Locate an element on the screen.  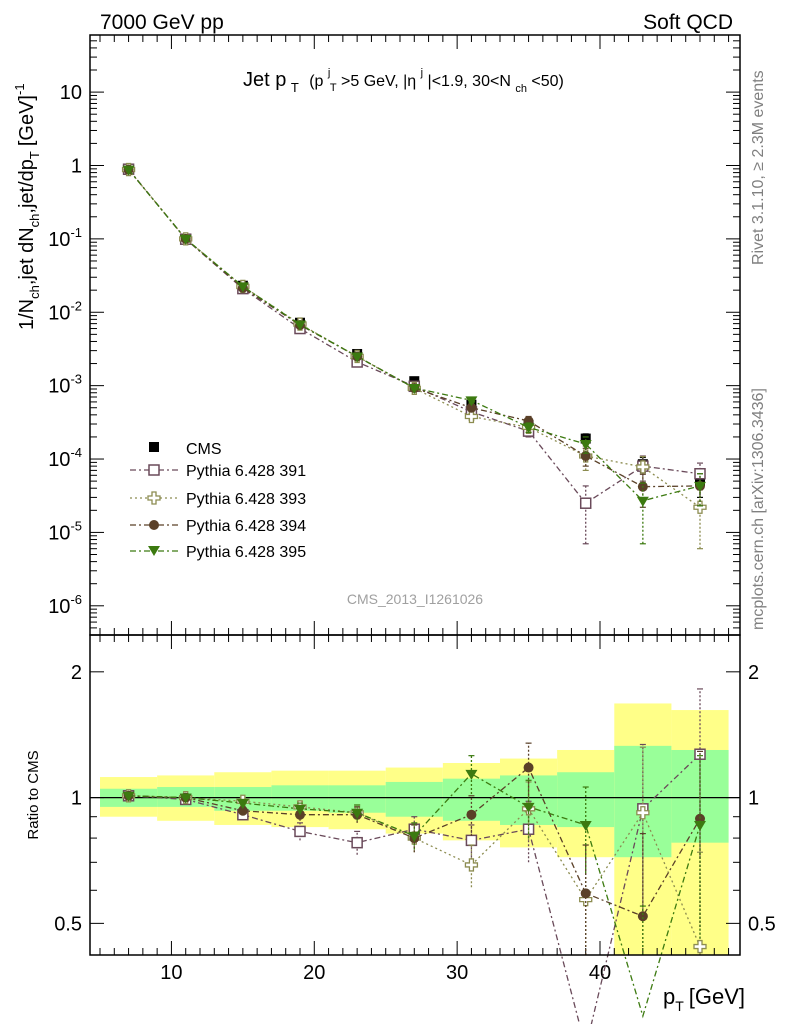
main-point-p391 is located at coordinates (585, 503).